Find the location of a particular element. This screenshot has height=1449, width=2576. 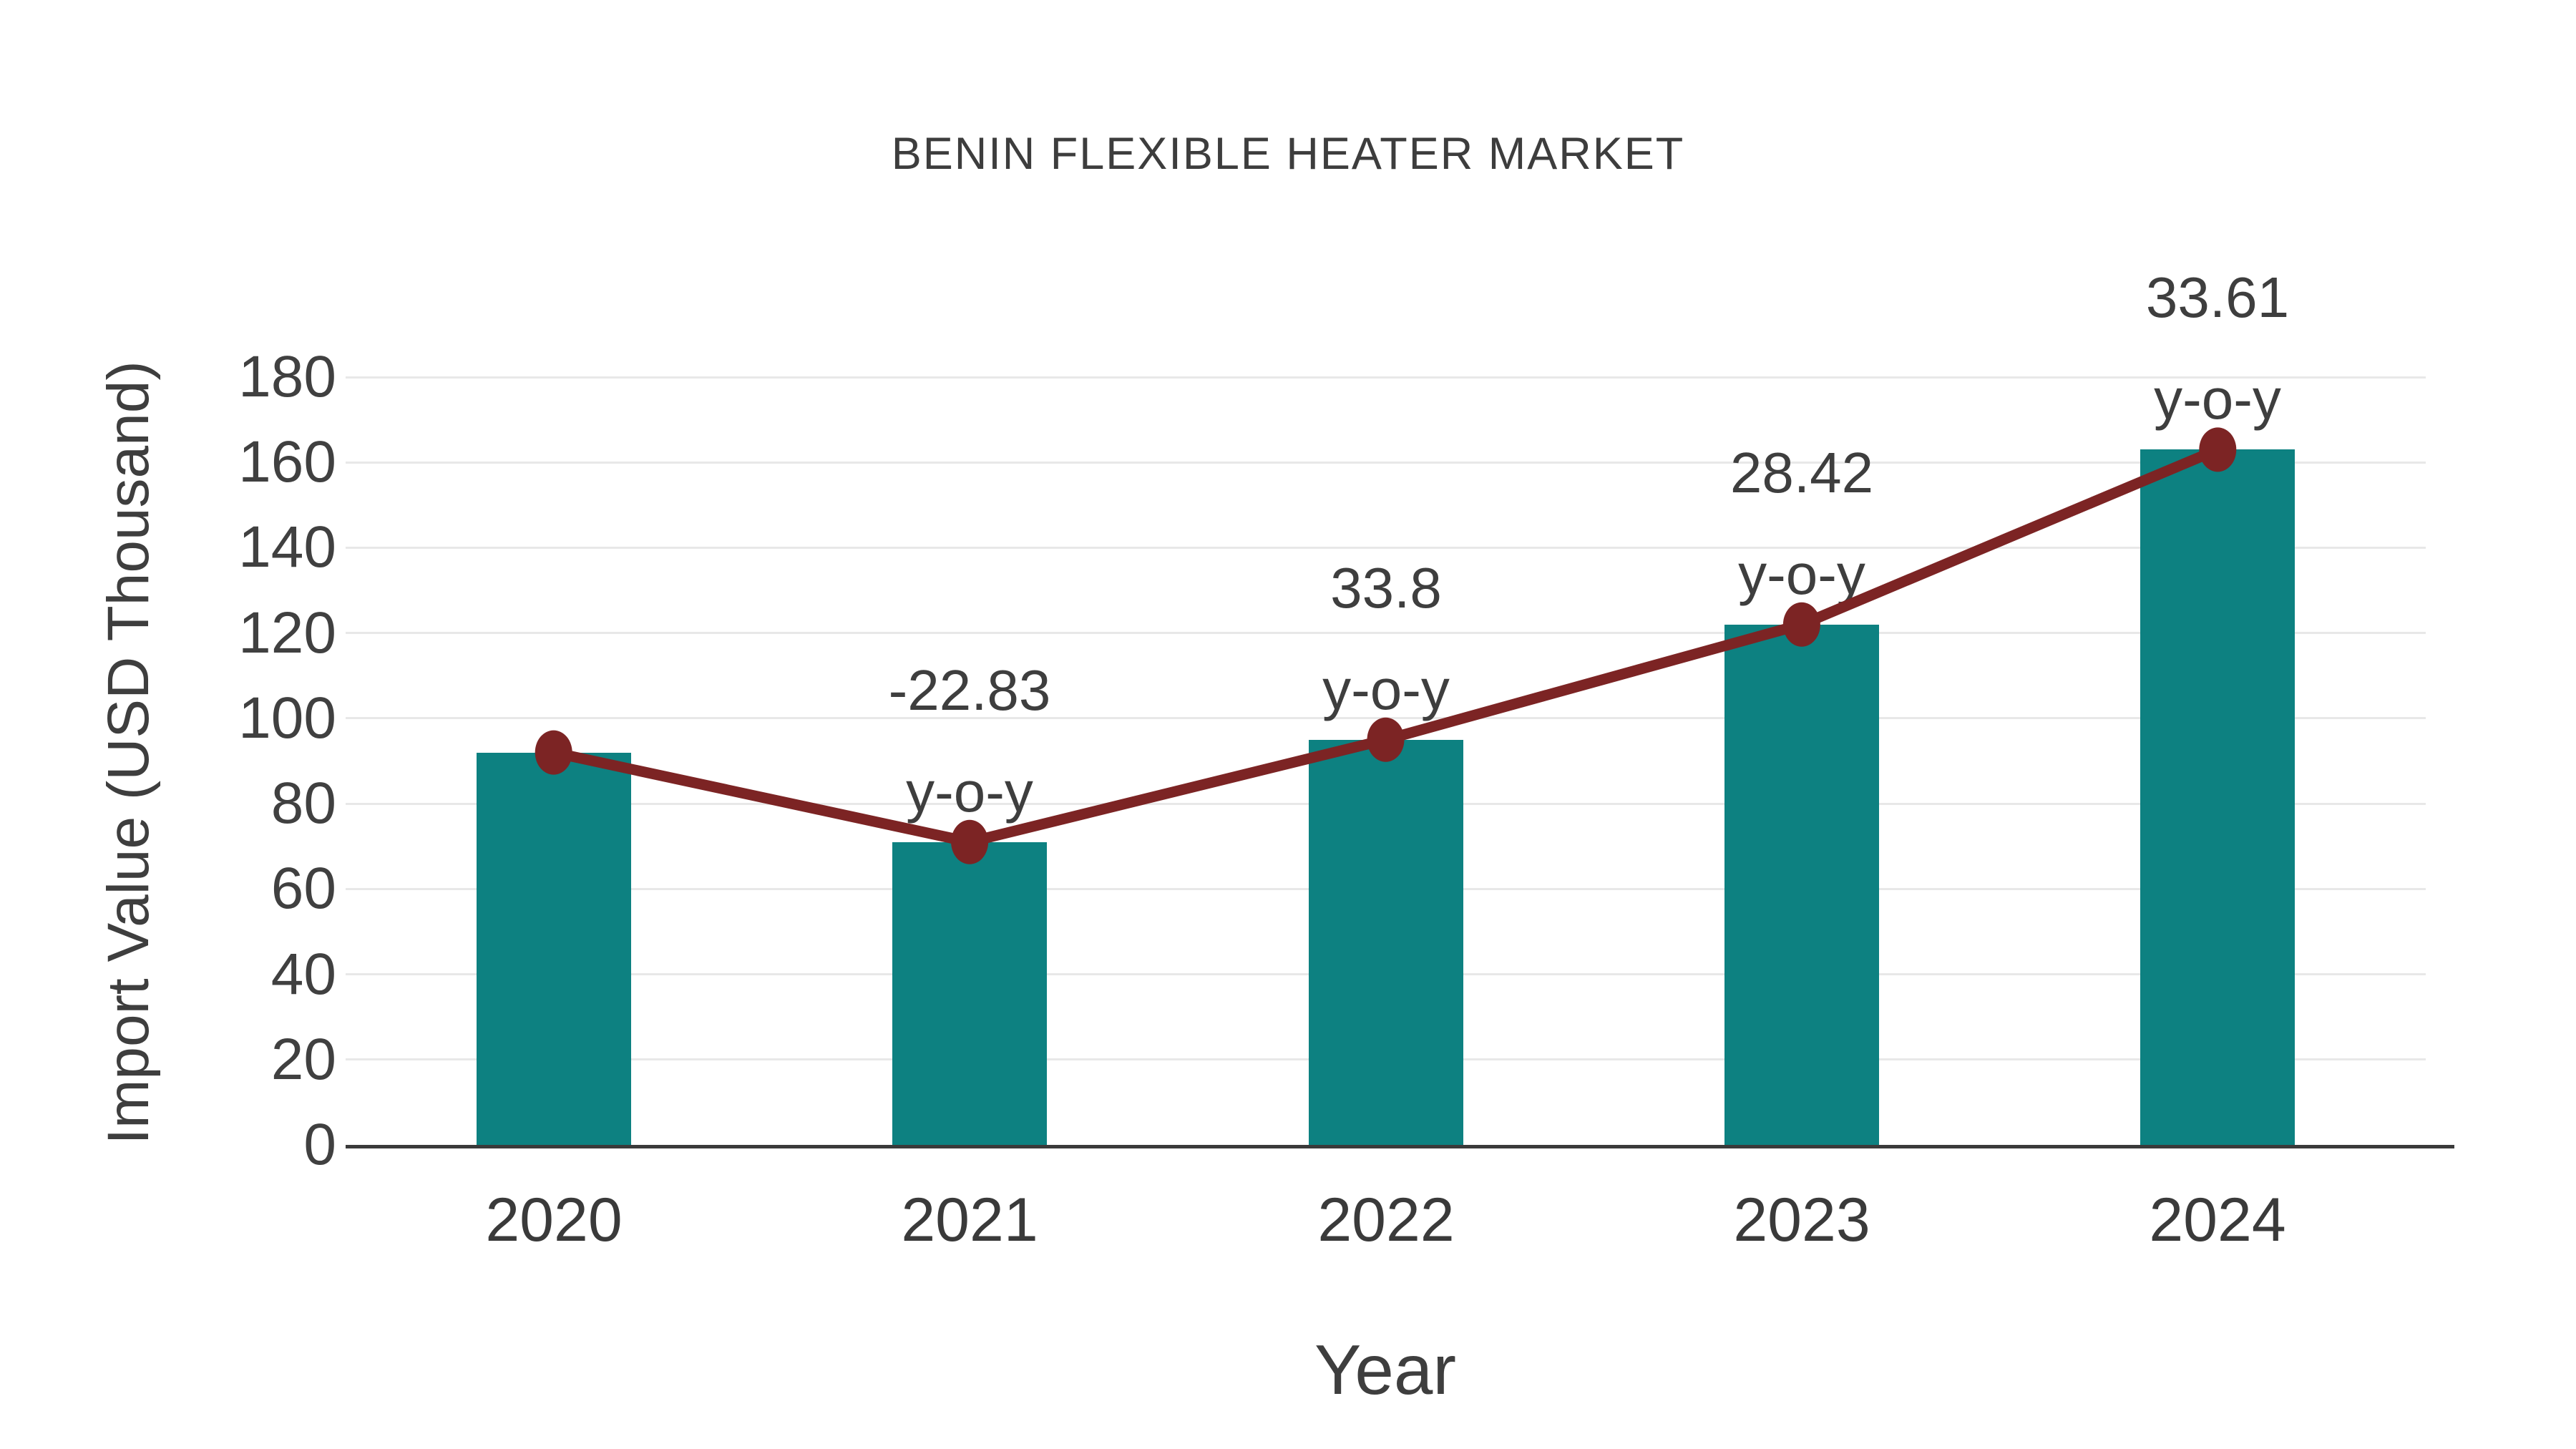

y-tick-label-0: 0 is located at coordinates (319, 1144).